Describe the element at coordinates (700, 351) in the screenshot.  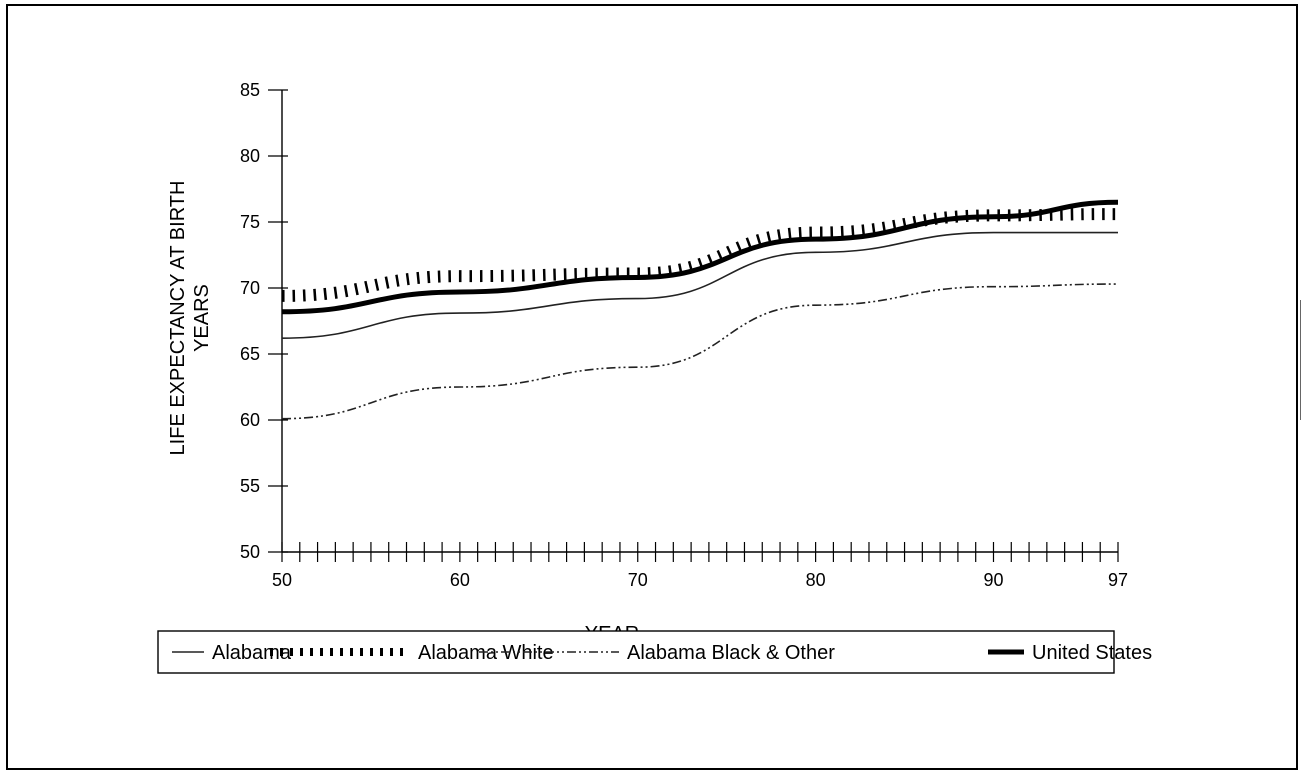
I see `series-line-alabama-black-other` at that location.